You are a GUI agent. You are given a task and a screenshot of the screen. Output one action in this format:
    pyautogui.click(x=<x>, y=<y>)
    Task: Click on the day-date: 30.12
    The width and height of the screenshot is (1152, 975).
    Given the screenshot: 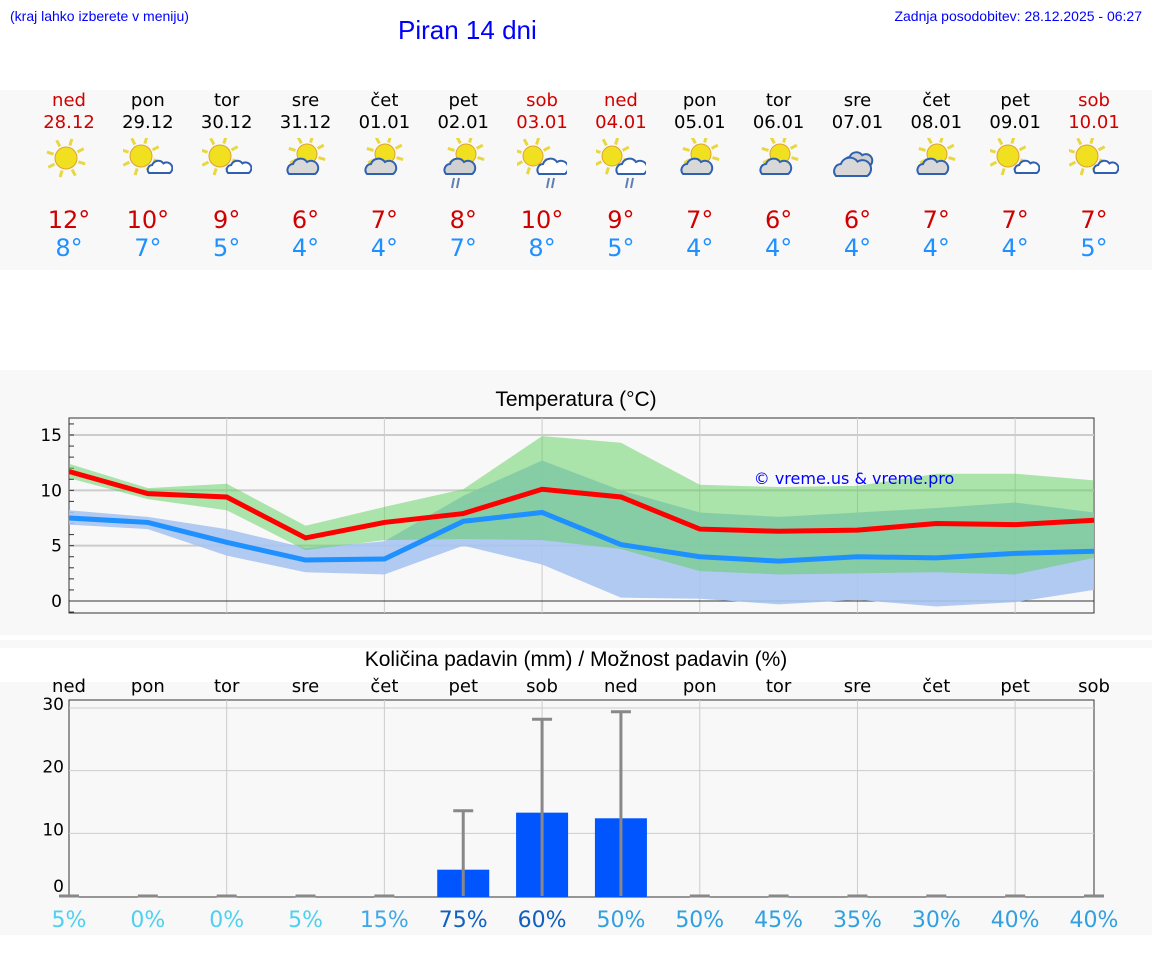 What is the action you would take?
    pyautogui.click(x=226, y=122)
    